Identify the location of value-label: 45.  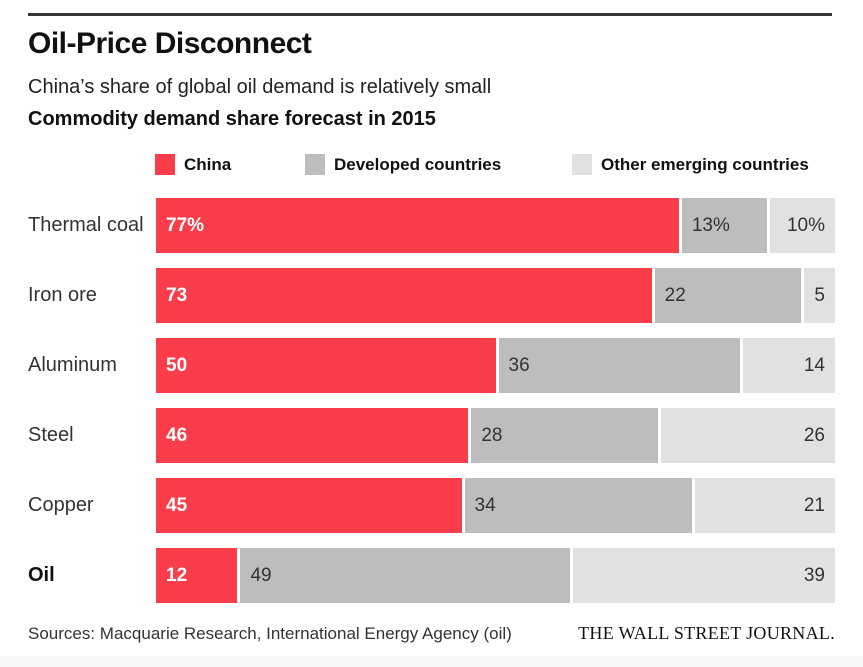
(177, 505).